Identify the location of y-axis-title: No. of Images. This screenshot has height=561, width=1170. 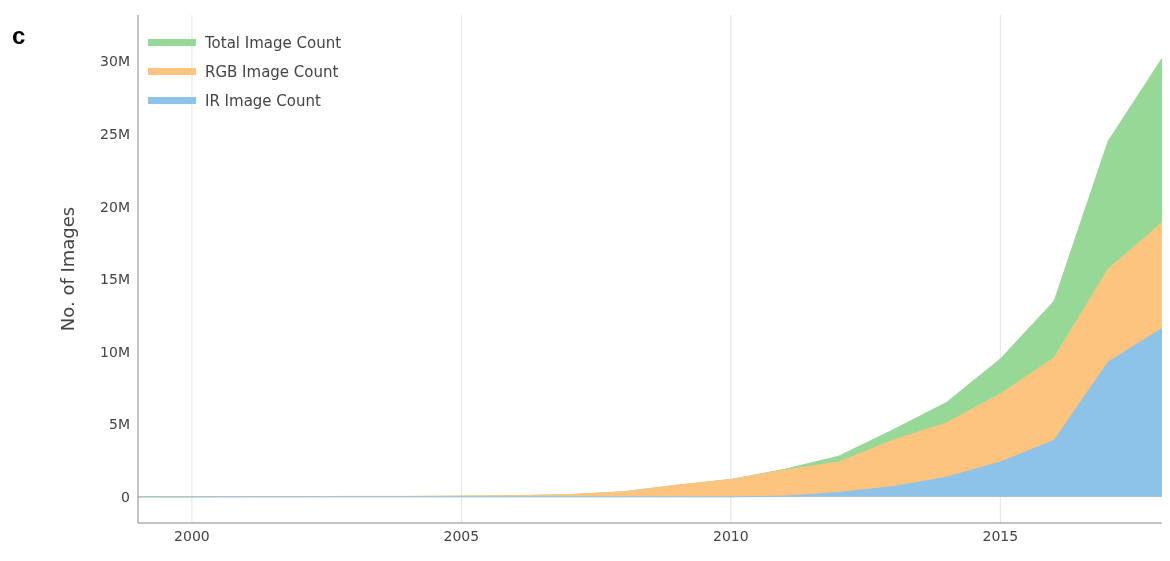
(68, 269).